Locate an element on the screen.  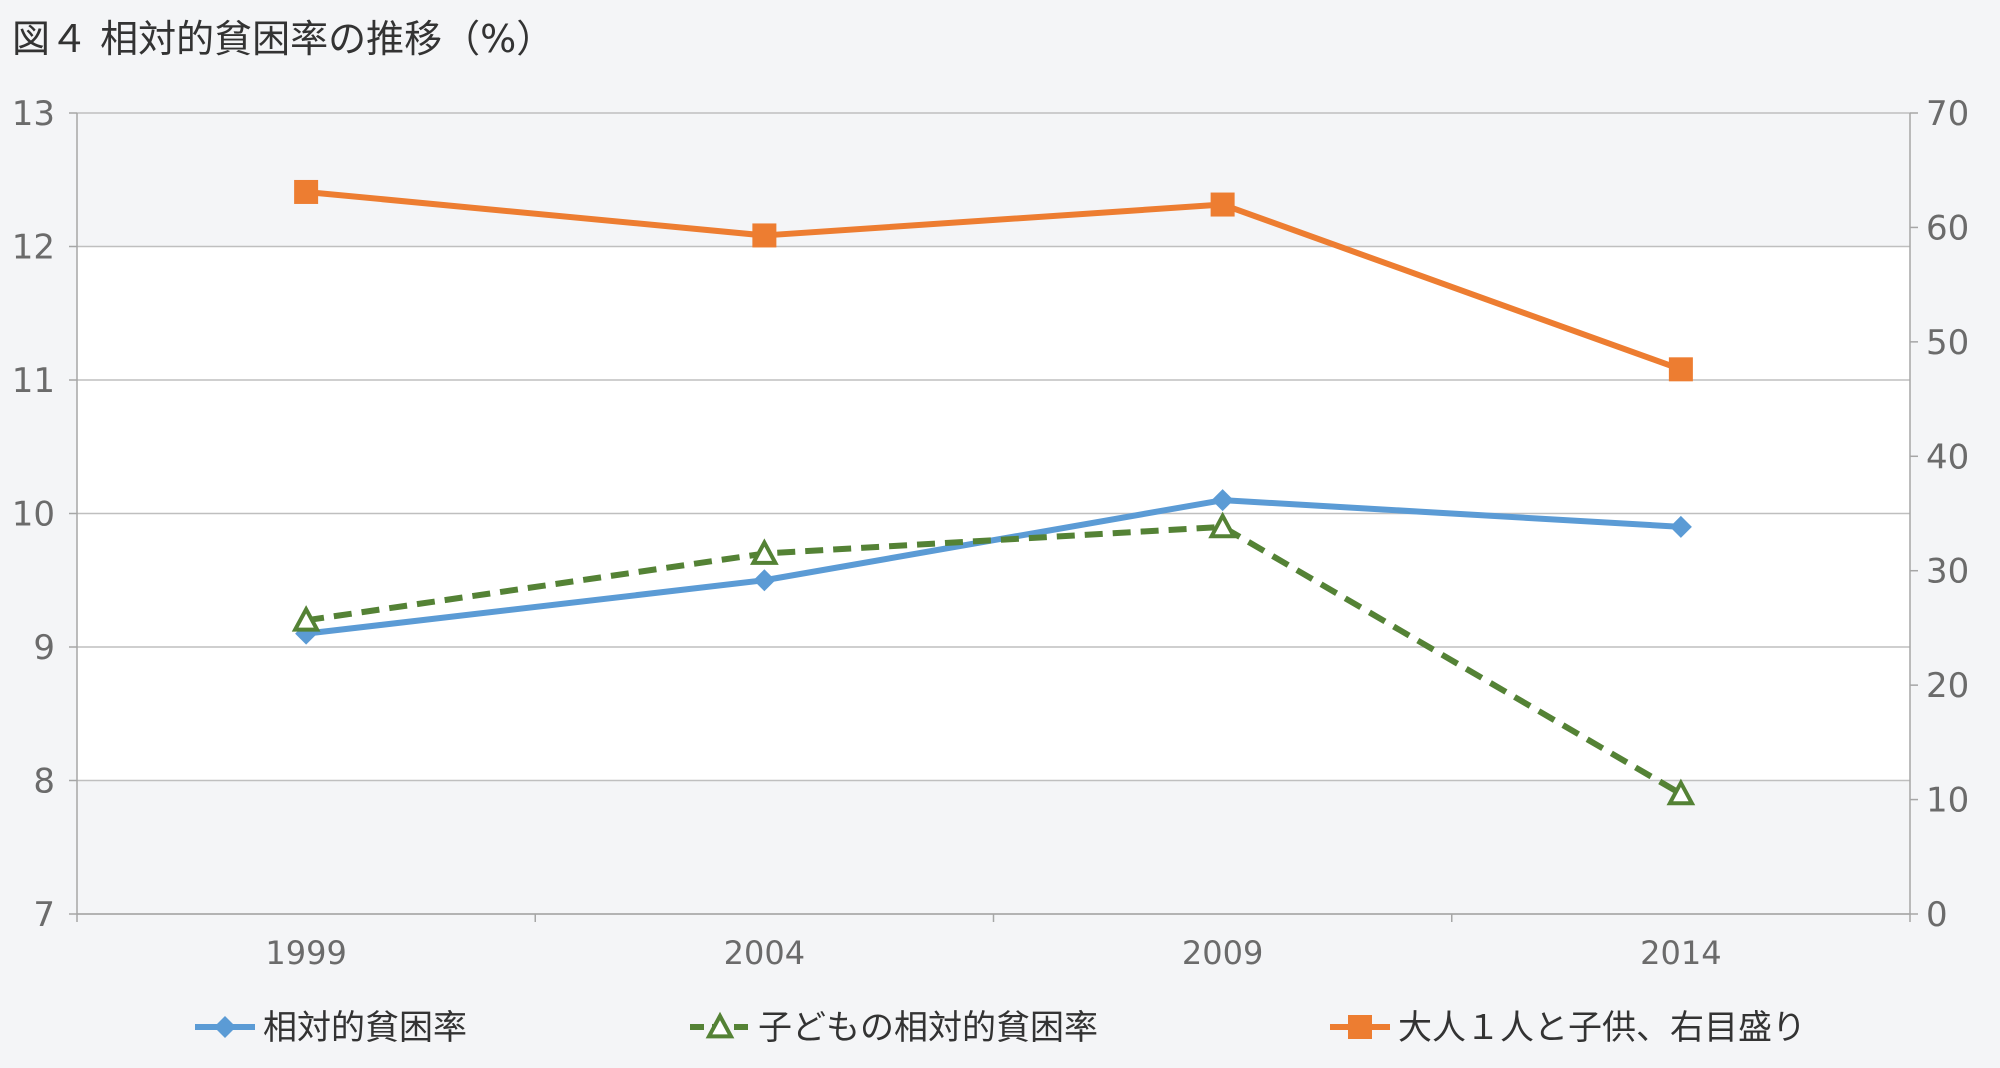
legend-item-3: 大人１人と子供、右目盛り is located at coordinates (1568, 1028).